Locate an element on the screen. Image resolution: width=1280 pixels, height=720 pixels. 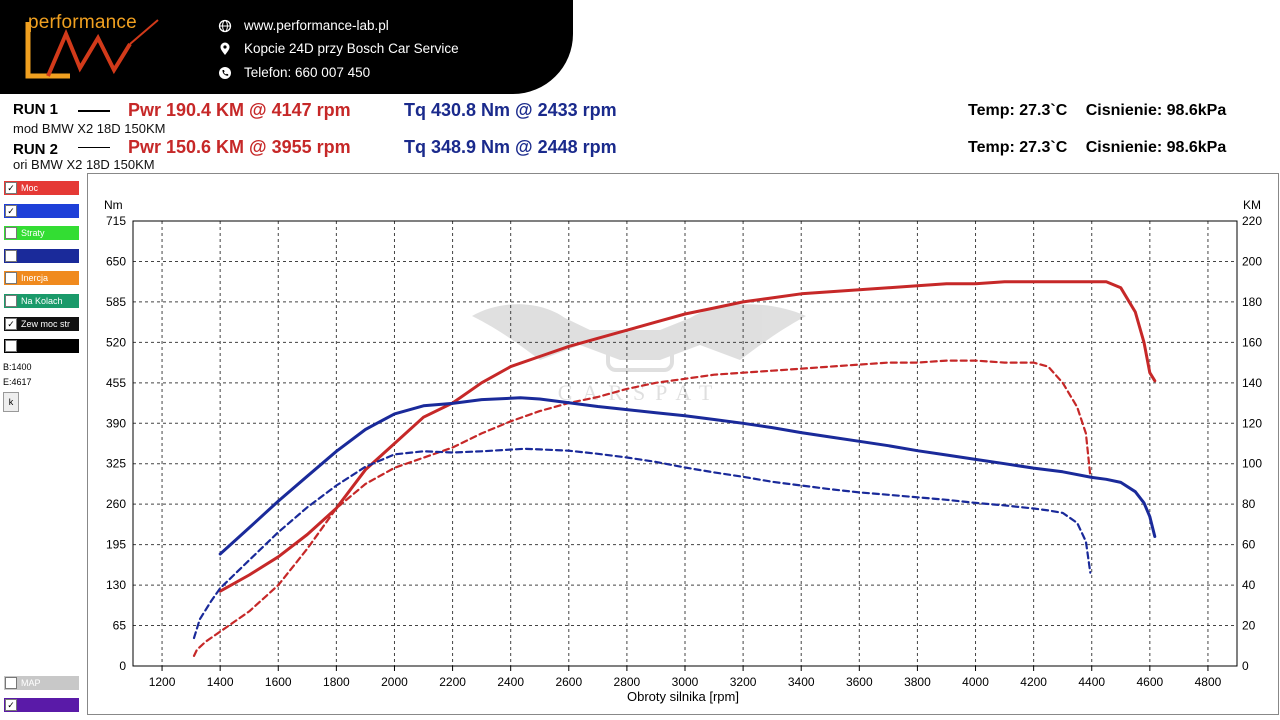
website-row: www.performance-lab.pl is located at coordinates (303, 25).